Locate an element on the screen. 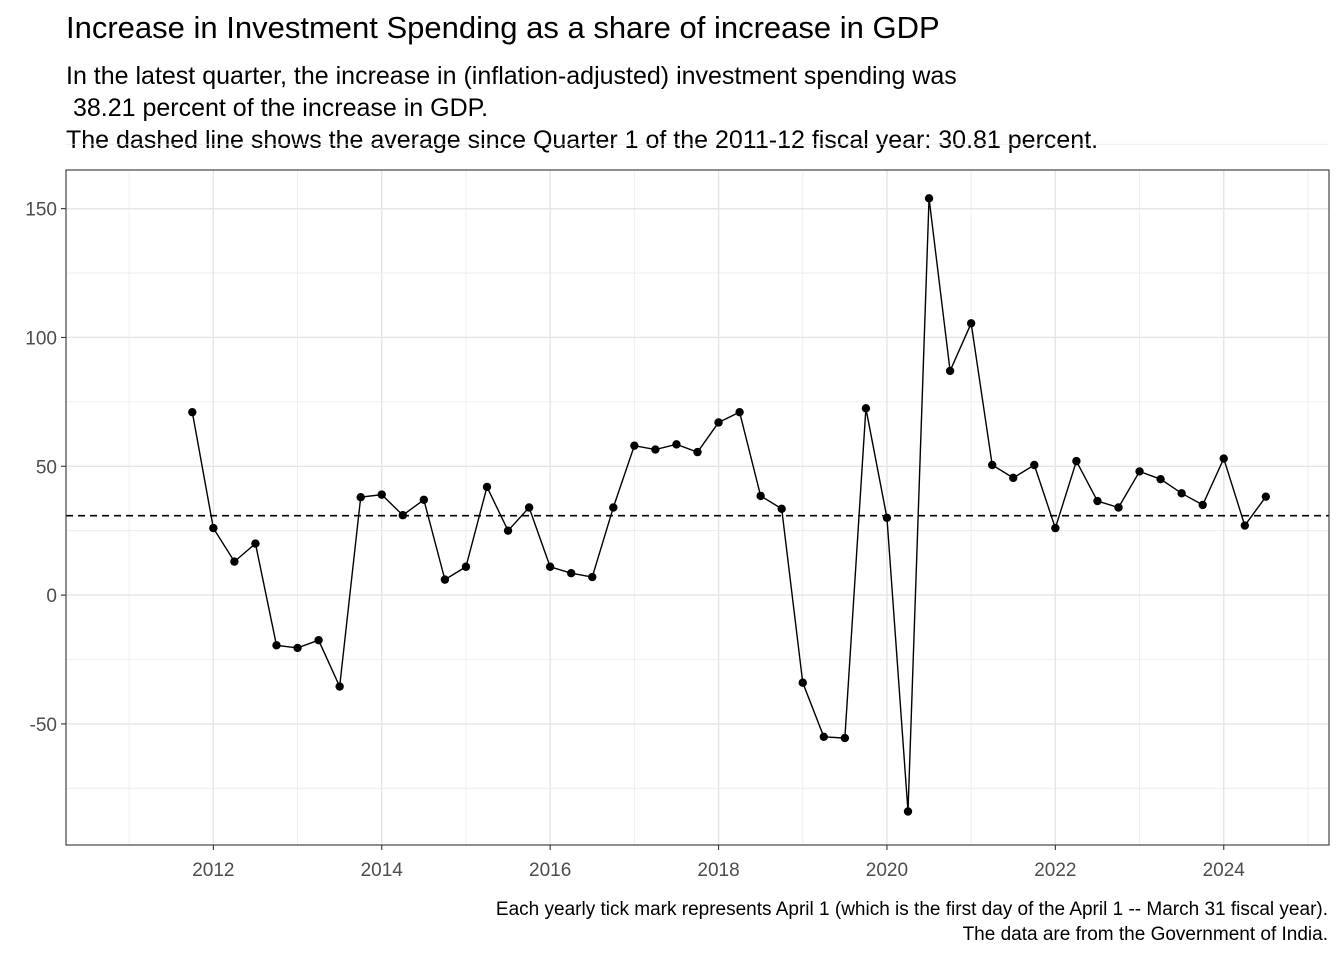 This screenshot has width=1344, height=960. y-tick-label: 150 is located at coordinates (41, 210).